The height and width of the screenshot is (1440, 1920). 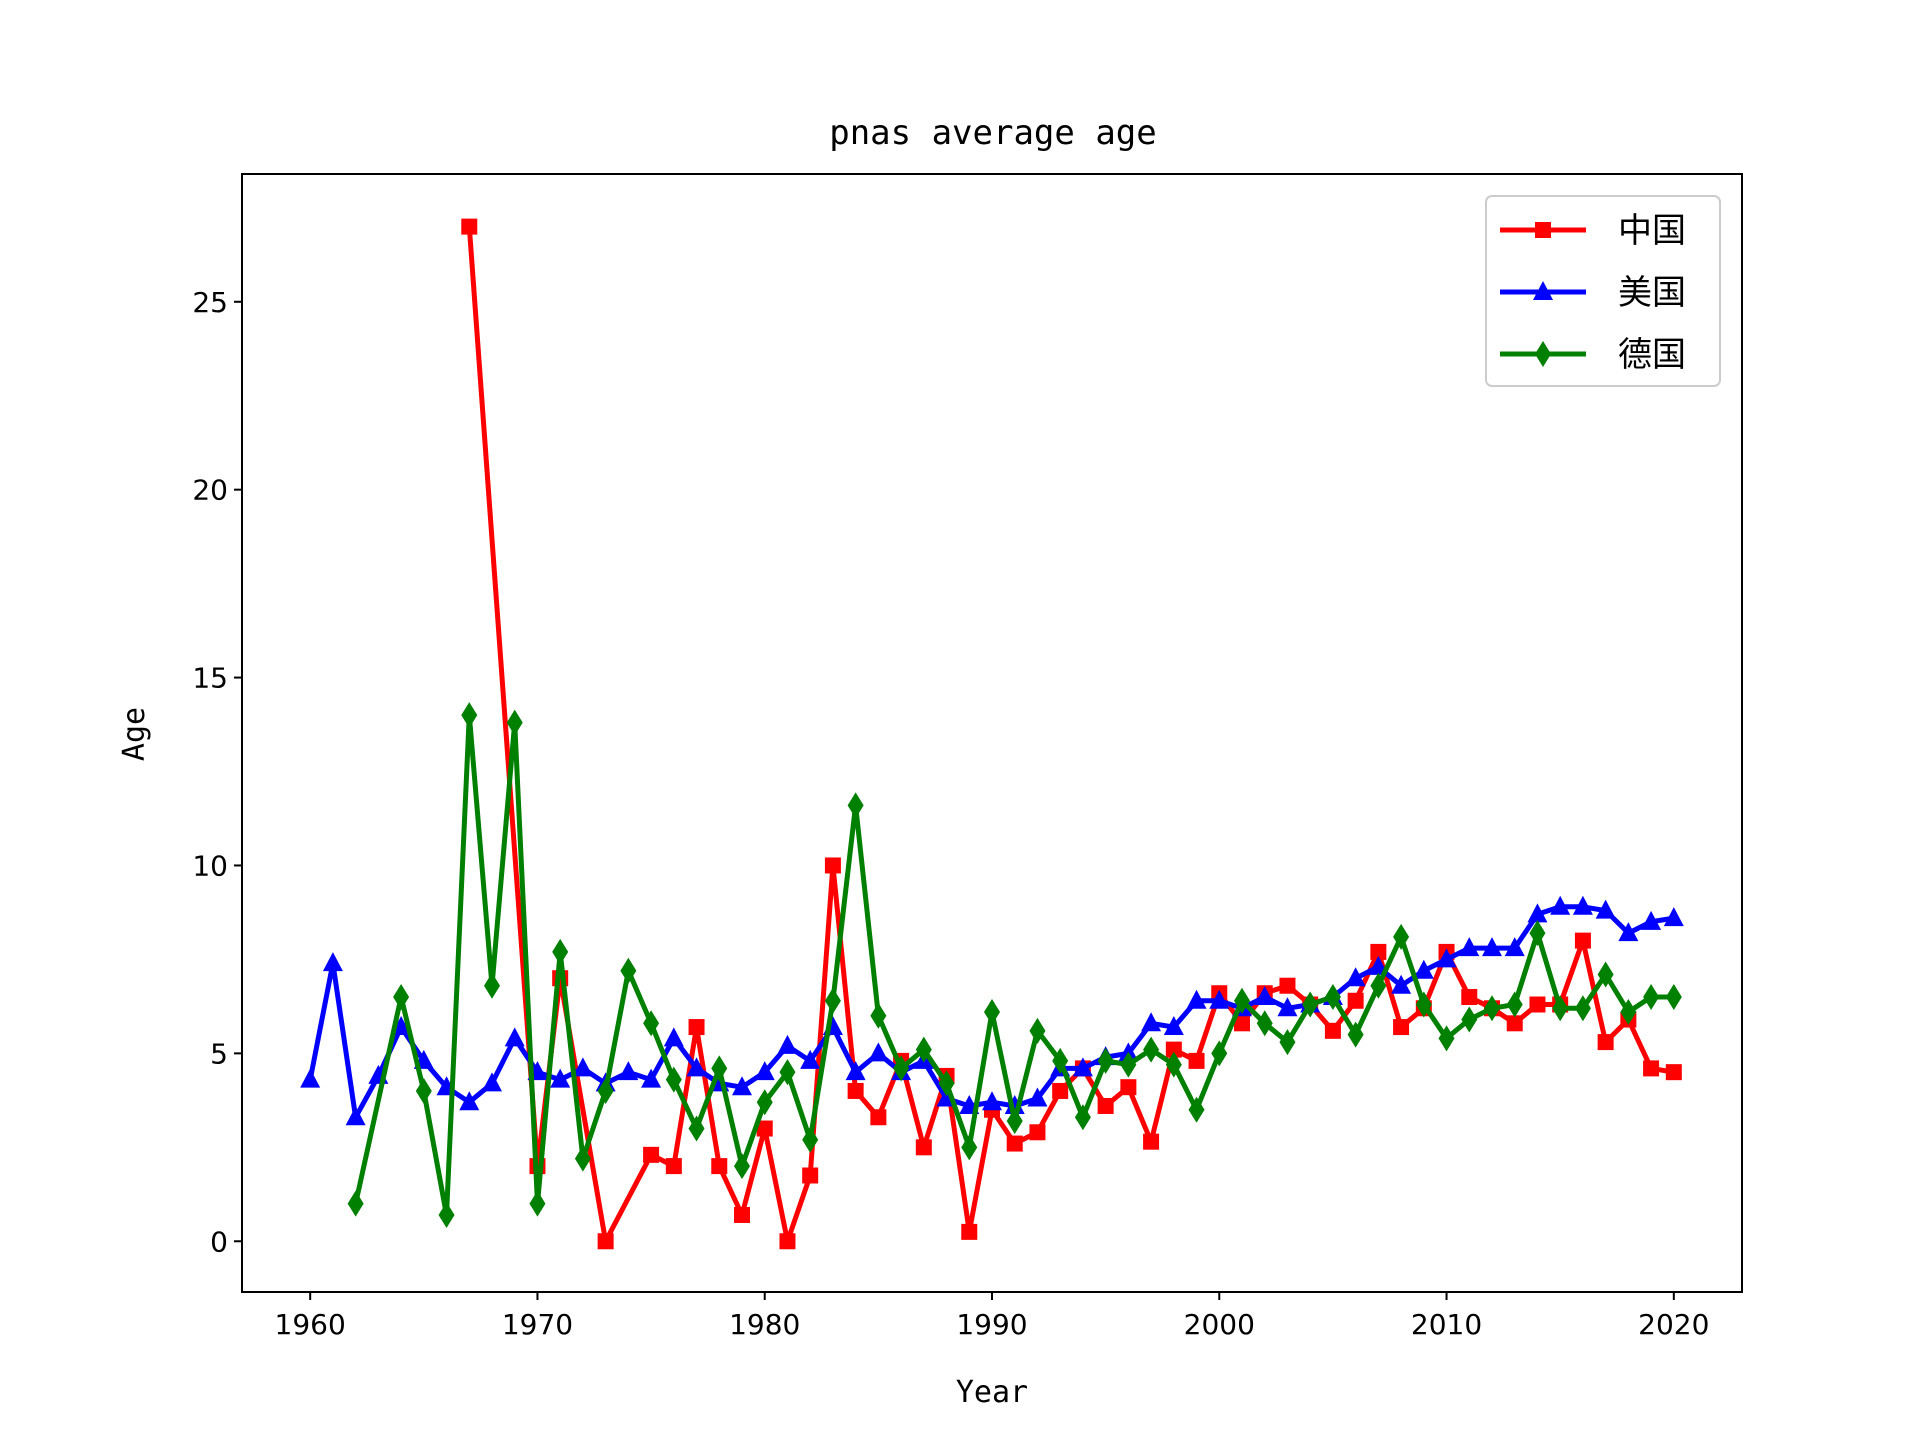 I want to click on y-tick-label: 20, so click(x=210, y=490).